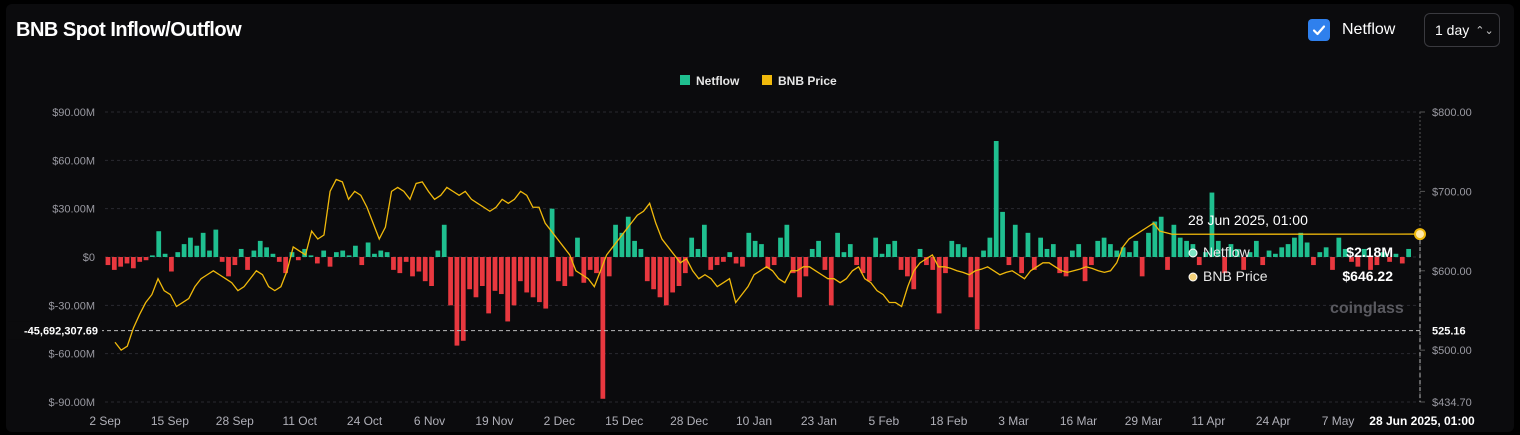  I want to click on netflow-checkbox, so click(1319, 30).